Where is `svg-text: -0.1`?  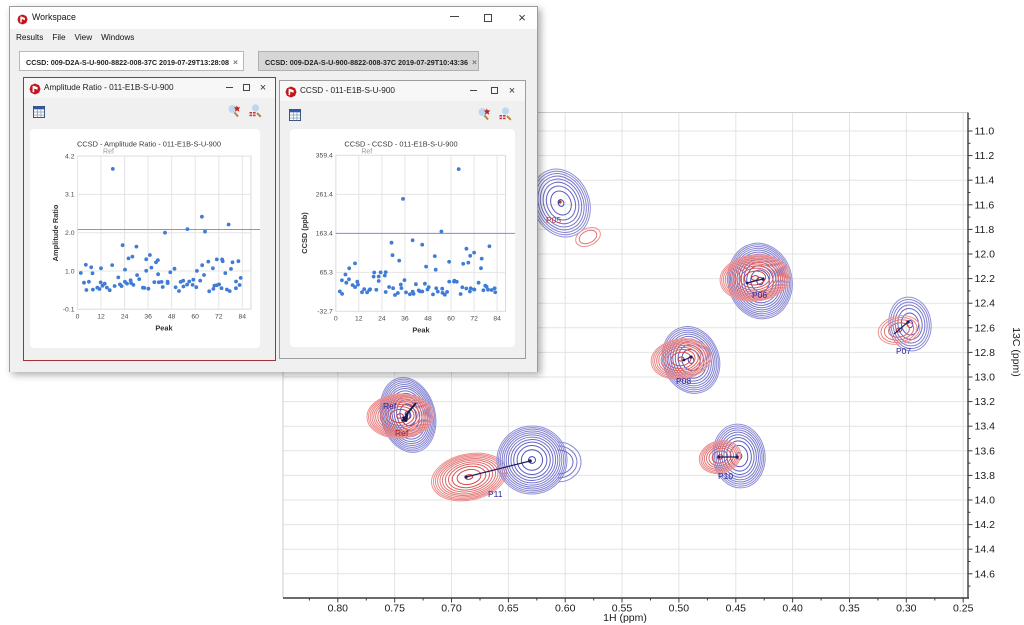 svg-text: -0.1 is located at coordinates (68, 309).